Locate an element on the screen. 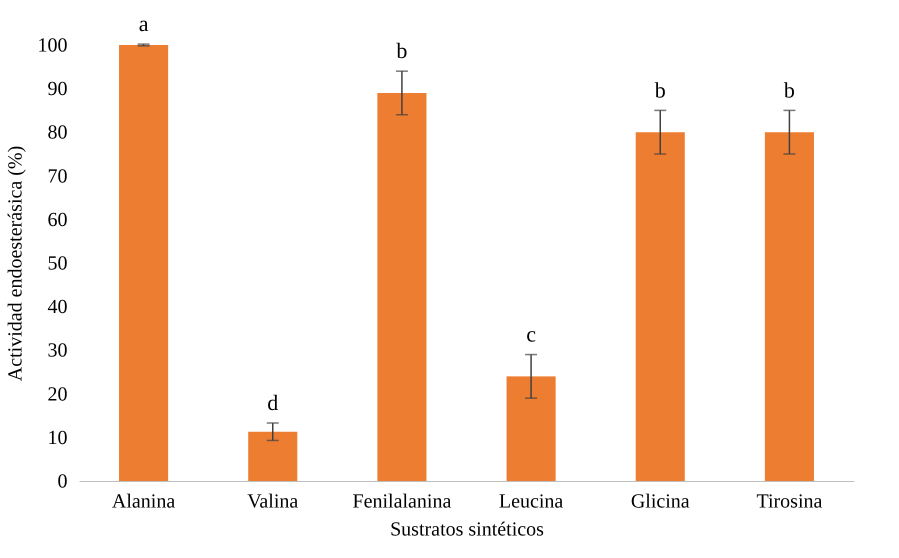  y-tick-label: 80 is located at coordinates (58, 133).